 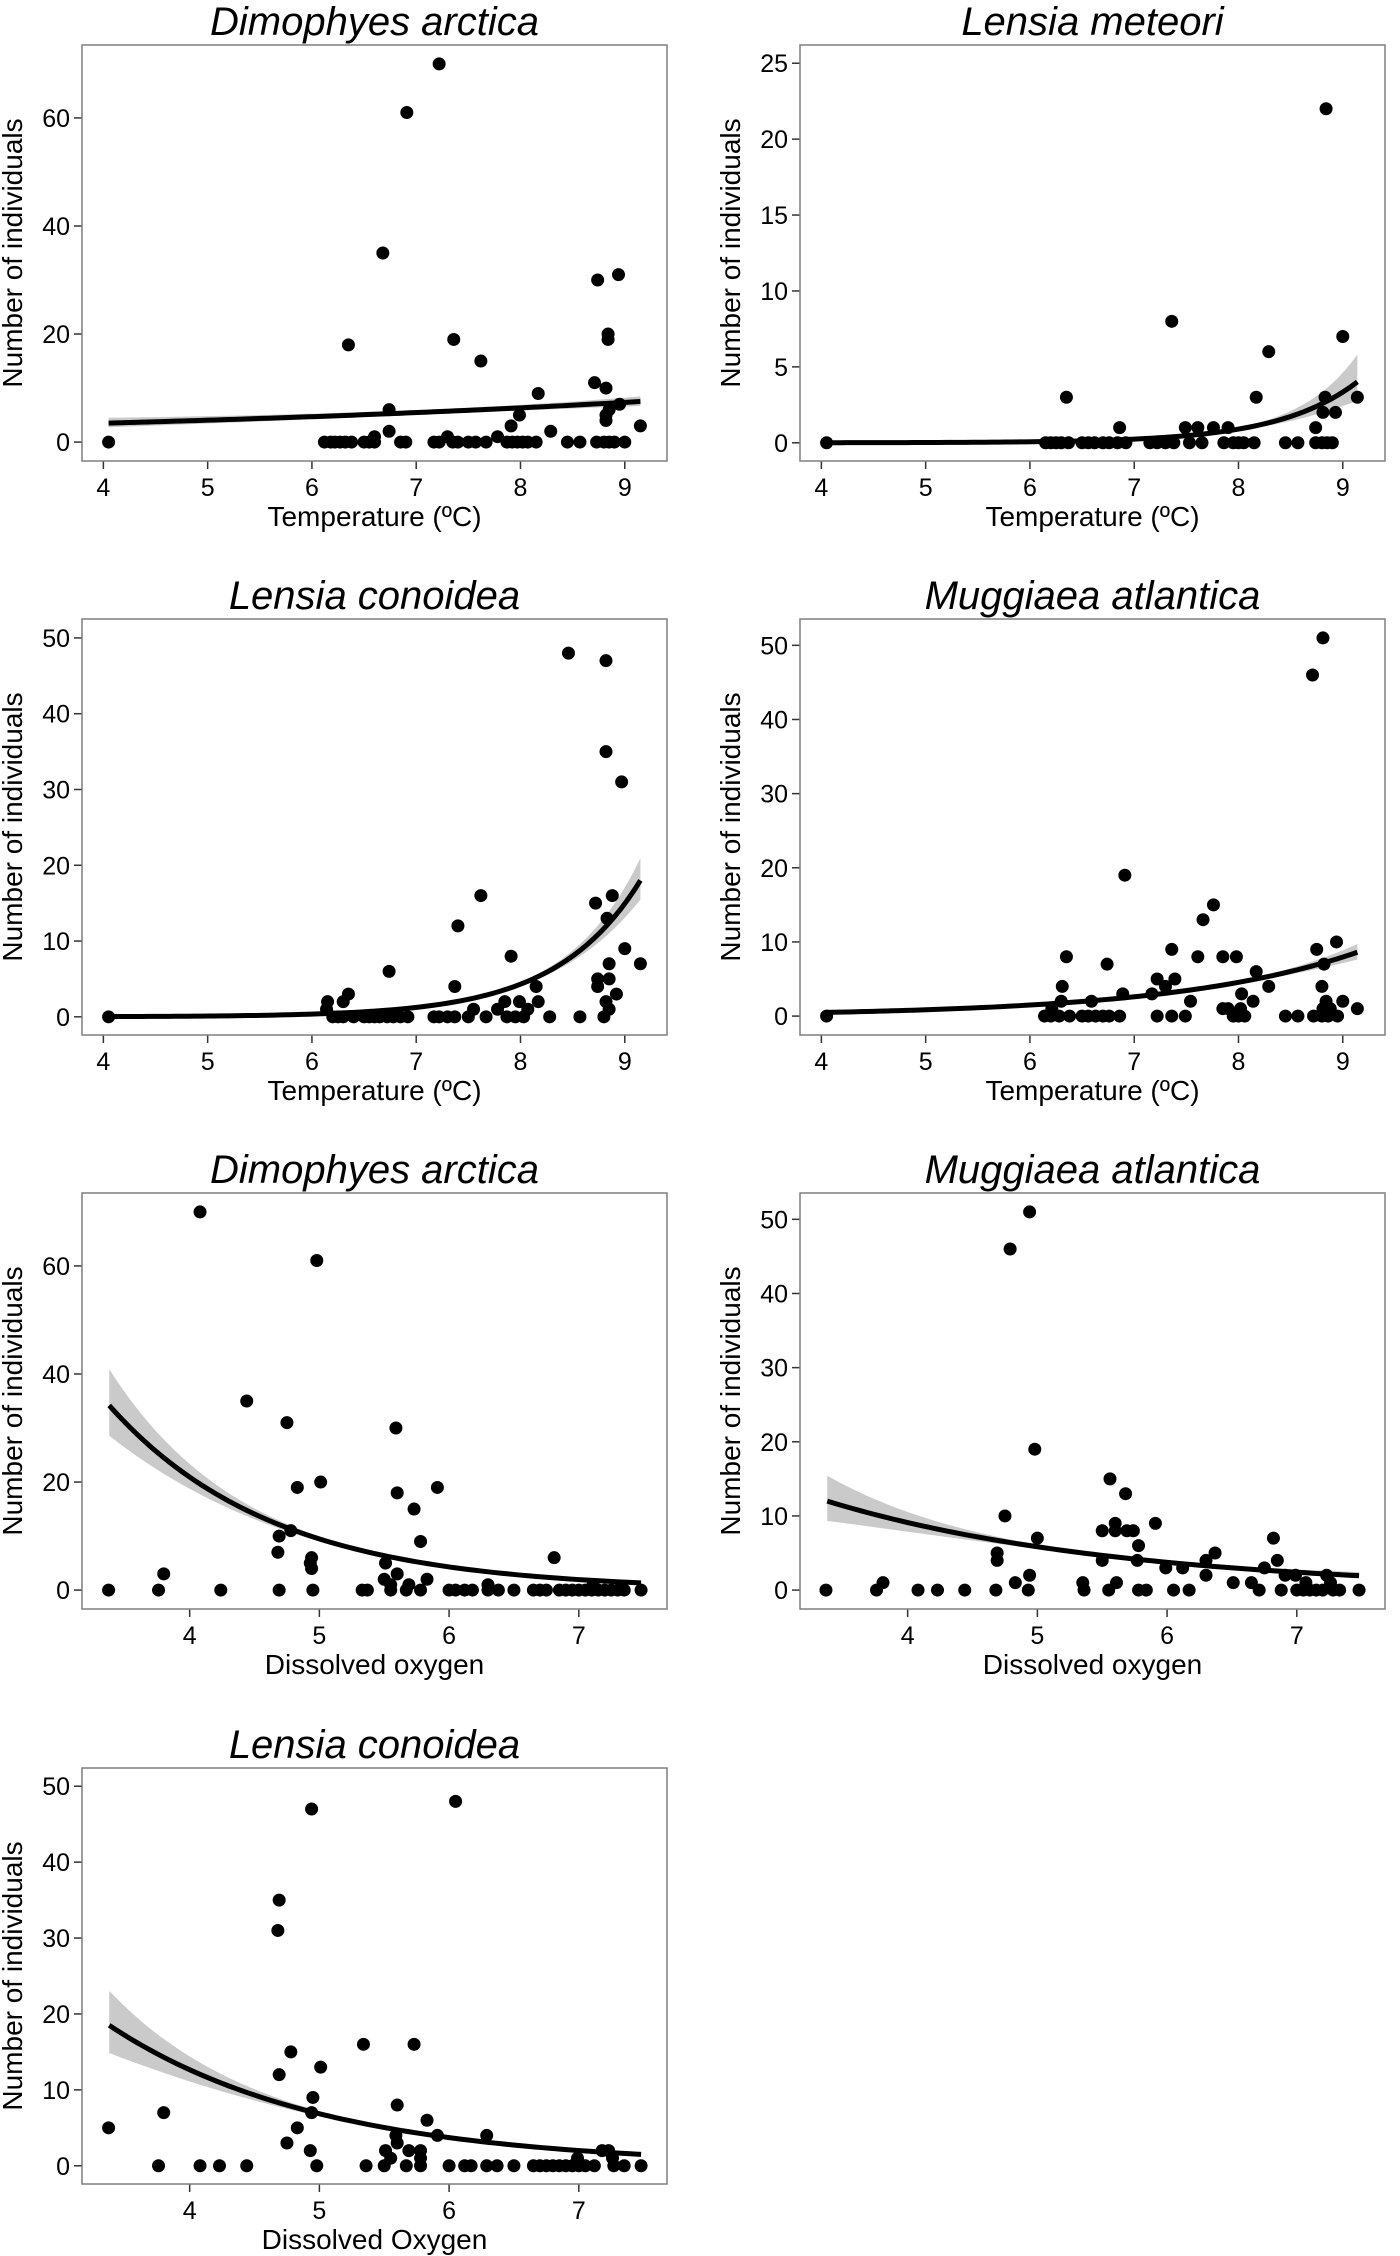 What do you see at coordinates (926, 488) in the screenshot?
I see `x-tick-label: 5` at bounding box center [926, 488].